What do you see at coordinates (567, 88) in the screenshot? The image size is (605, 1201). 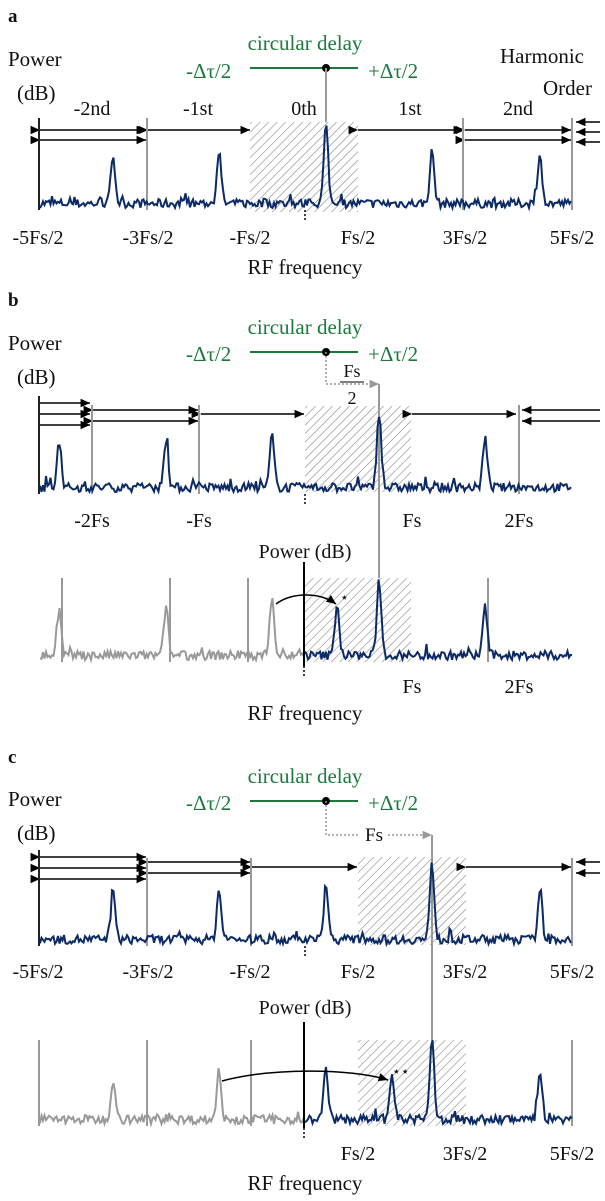 I see `panel-a-harmonic-label-2: Order` at bounding box center [567, 88].